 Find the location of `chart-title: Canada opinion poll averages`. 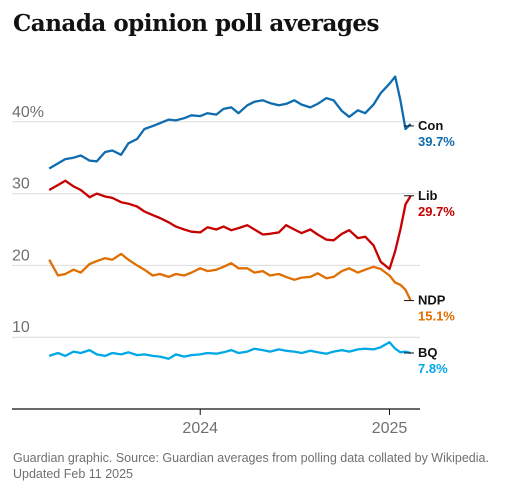

chart-title: Canada opinion poll averages is located at coordinates (196, 23).